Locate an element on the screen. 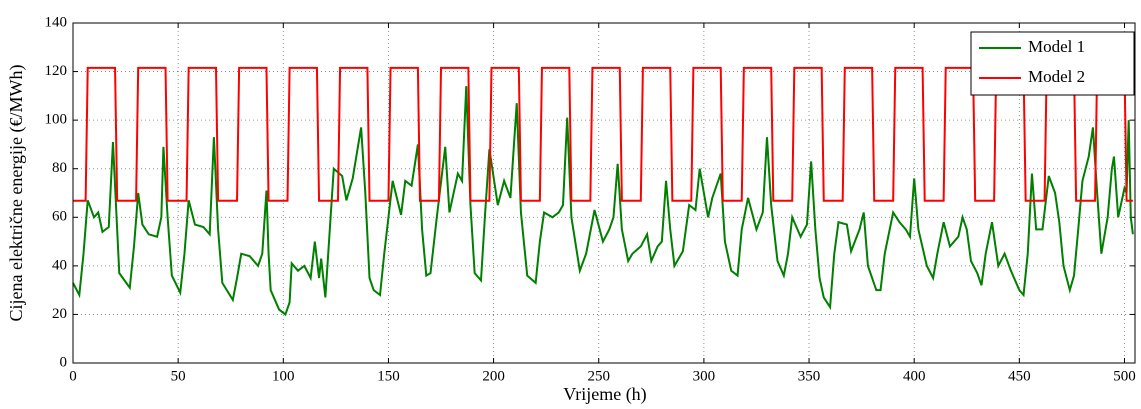  y-axis-label: Cijena električne energije (€/MWh) is located at coordinates (16, 192).